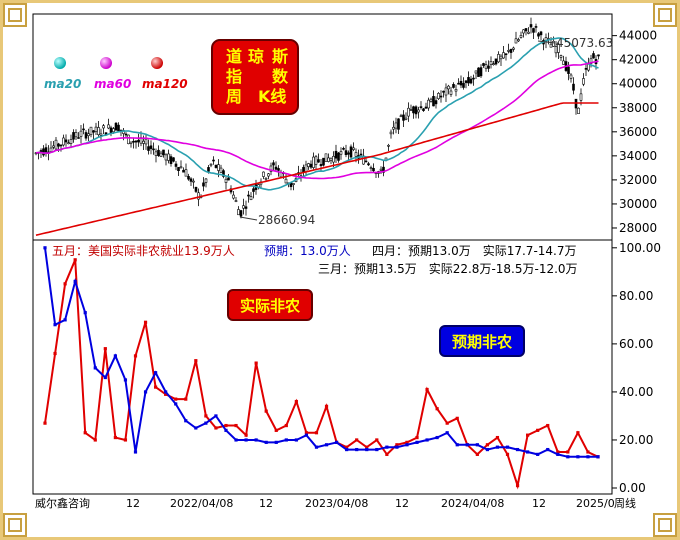  Describe the element at coordinates (112, 84) in the screenshot. I see `legend-ma60: ma60` at that location.